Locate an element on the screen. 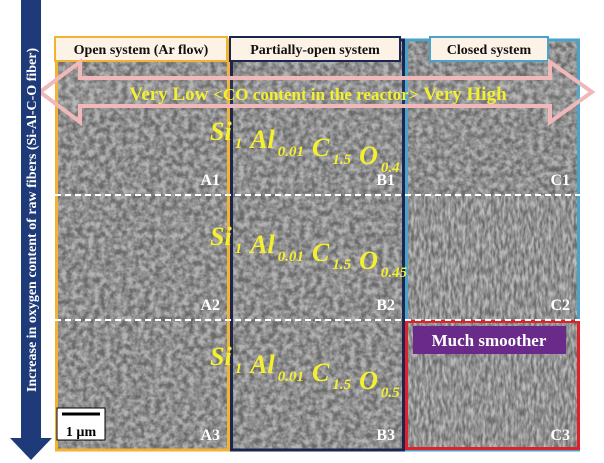 The width and height of the screenshot is (604, 463). side-arrow-shaft is located at coordinates (31, 220).